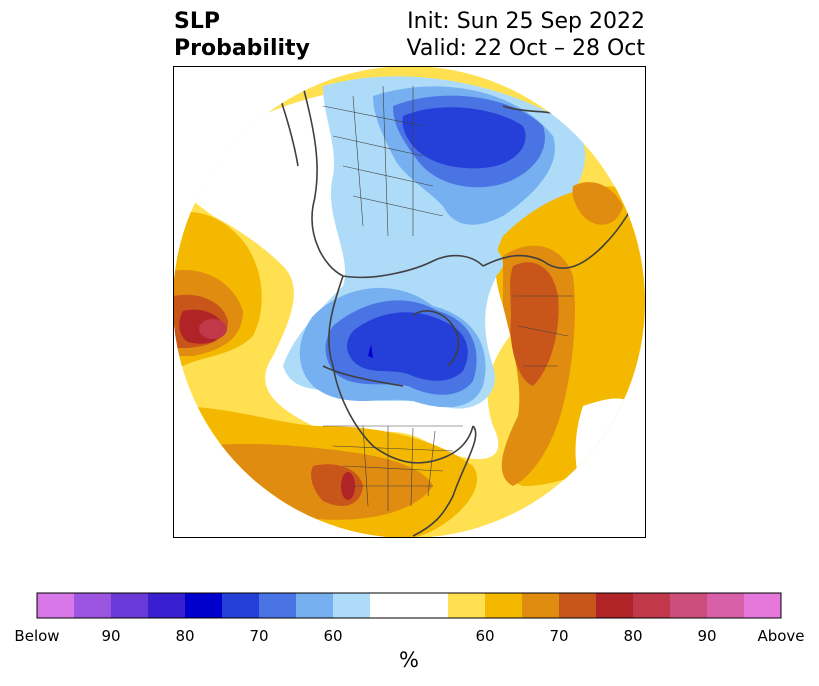 The width and height of the screenshot is (819, 686). Describe the element at coordinates (37, 636) in the screenshot. I see `colorbar-tick-label: Below` at that location.